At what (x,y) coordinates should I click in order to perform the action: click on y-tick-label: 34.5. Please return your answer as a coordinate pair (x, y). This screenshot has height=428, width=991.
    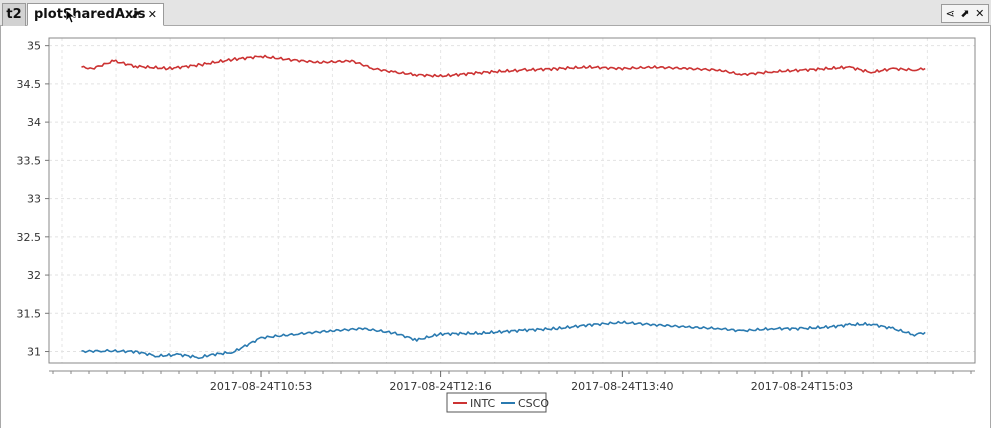
    Looking at the image, I should click on (29, 84).